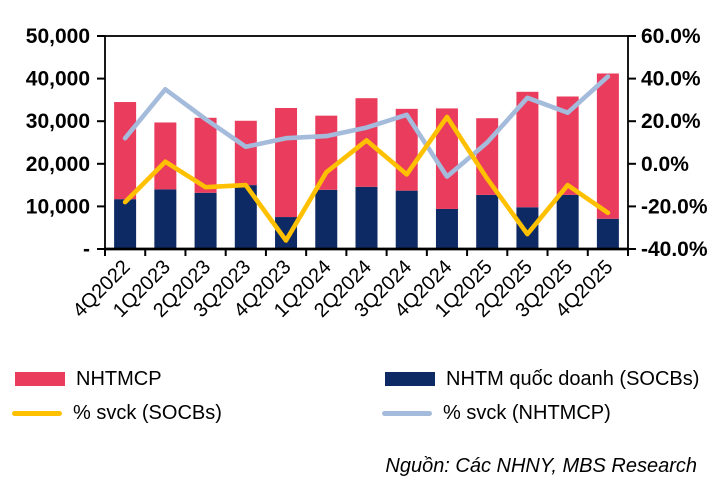  Describe the element at coordinates (147, 412) in the screenshot. I see `legend-label-svck-socbs: % svck (SOCBs)` at that location.